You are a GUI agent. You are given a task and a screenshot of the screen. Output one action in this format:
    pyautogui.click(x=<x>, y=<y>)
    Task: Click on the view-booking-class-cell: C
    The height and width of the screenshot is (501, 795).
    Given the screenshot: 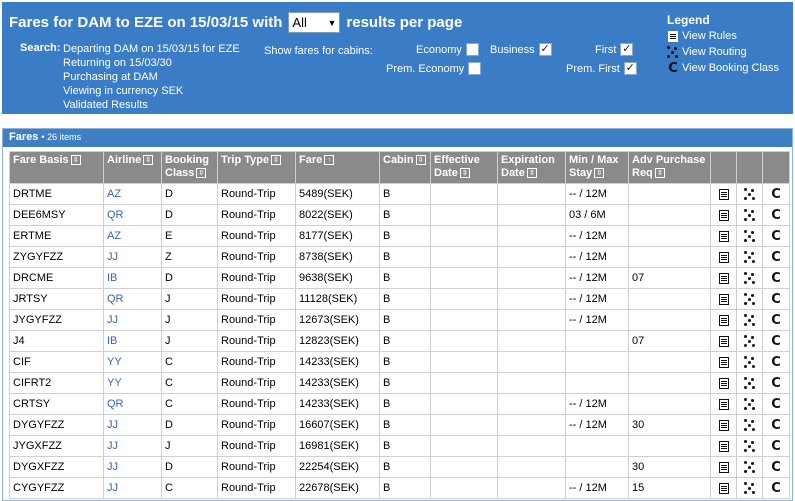 What is the action you would take?
    pyautogui.click(x=776, y=488)
    